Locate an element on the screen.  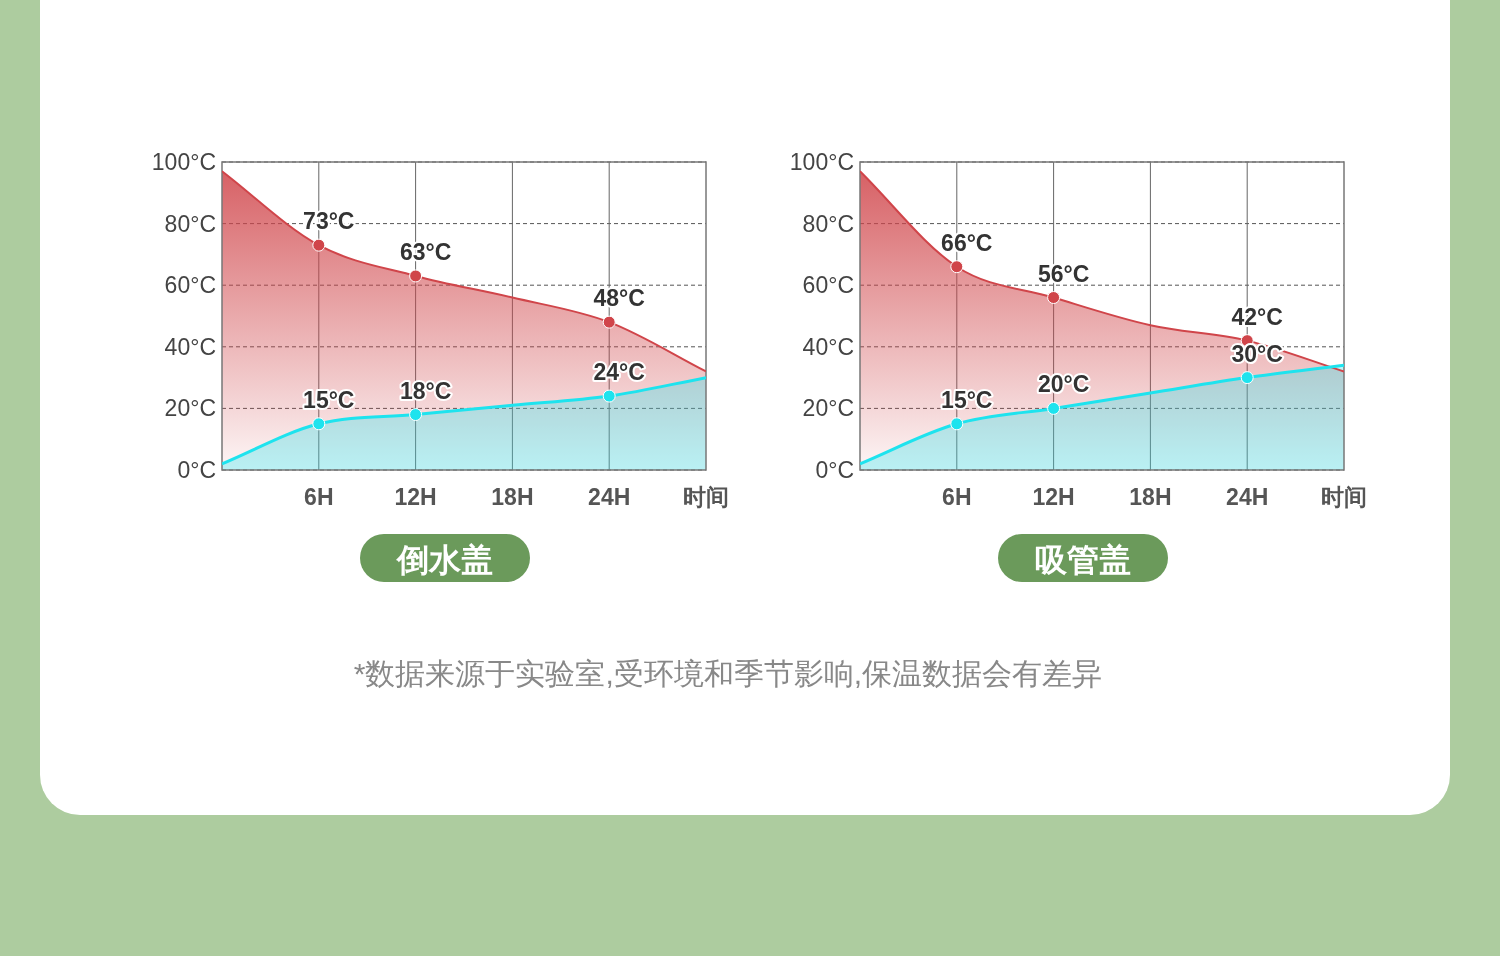
data-label: 18°C is located at coordinates (425, 390).